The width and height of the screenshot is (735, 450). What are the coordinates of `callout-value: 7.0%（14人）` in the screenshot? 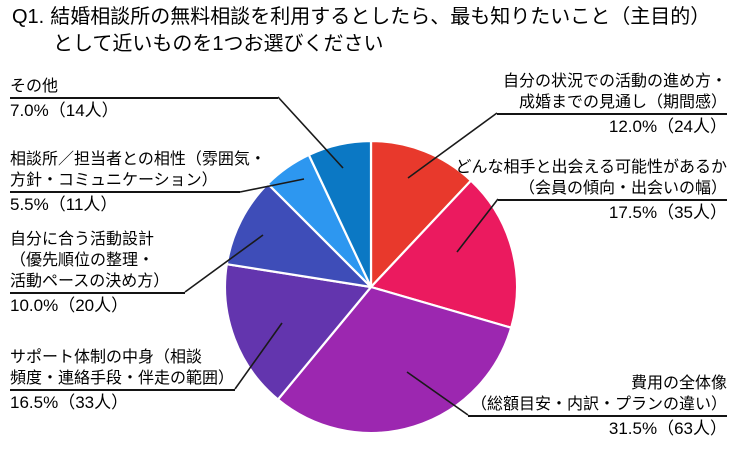 It's located at (144, 108).